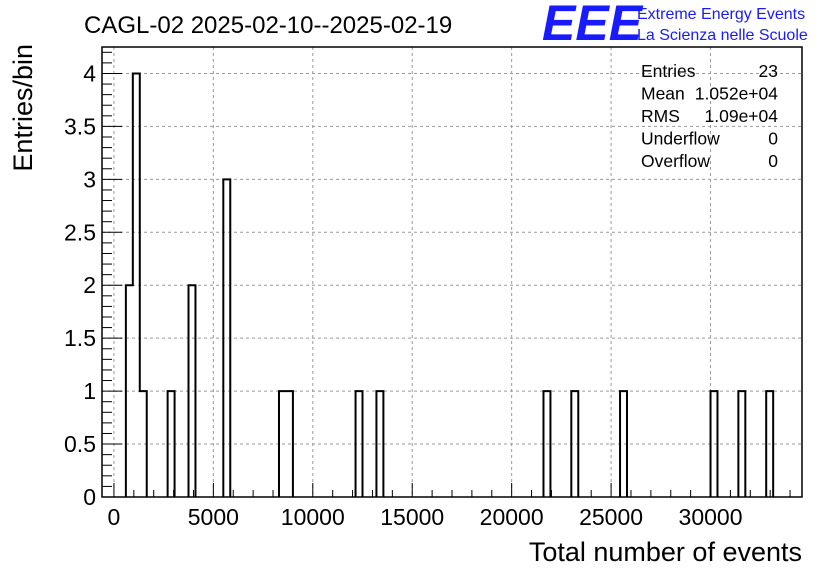 This screenshot has height=572, width=836. What do you see at coordinates (412, 517) in the screenshot?
I see `x-tick-label: 15000` at bounding box center [412, 517].